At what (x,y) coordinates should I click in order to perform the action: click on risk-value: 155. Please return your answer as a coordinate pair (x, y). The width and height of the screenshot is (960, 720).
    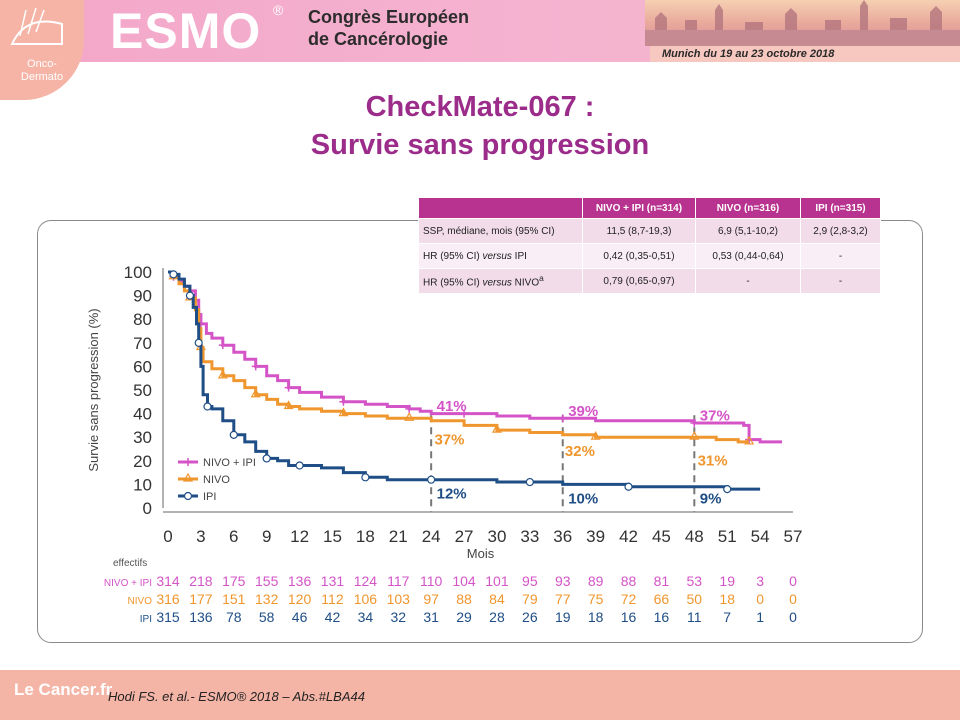
    Looking at the image, I should click on (267, 581).